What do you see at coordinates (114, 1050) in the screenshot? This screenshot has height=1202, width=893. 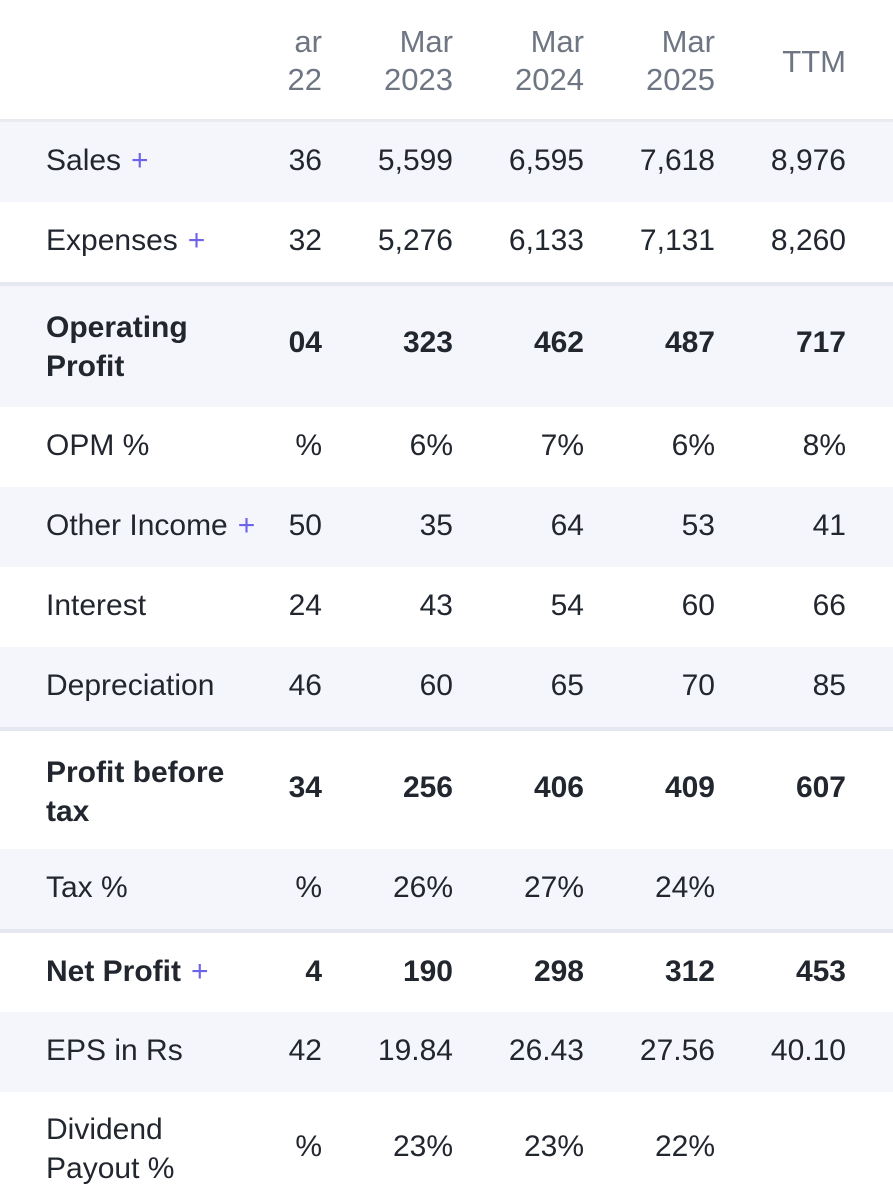 I see `row-label: EPS in Rs` at bounding box center [114, 1050].